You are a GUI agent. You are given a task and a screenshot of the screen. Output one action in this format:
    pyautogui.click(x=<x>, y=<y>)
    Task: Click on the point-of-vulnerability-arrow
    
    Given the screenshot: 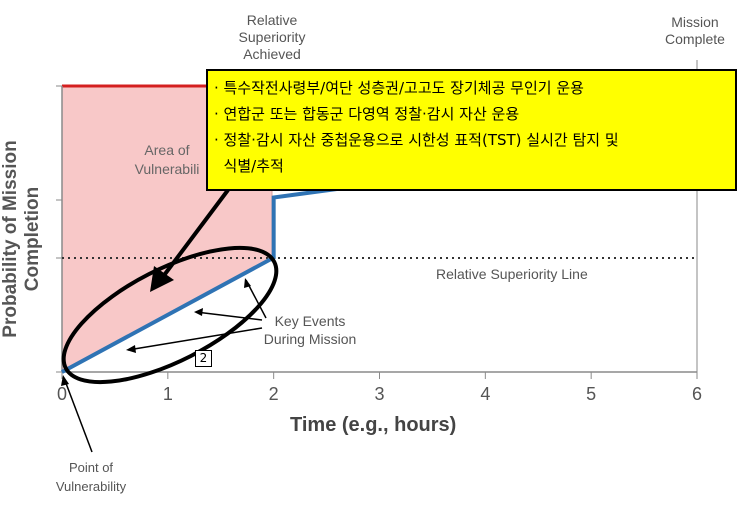 What is the action you would take?
    pyautogui.click(x=78, y=415)
    